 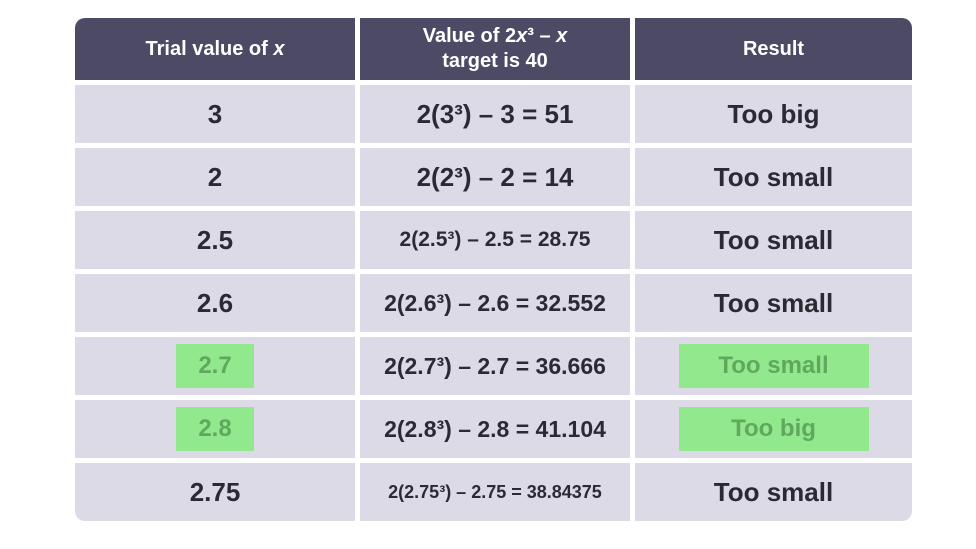 I want to click on trial-cell: 3, so click(x=215, y=114).